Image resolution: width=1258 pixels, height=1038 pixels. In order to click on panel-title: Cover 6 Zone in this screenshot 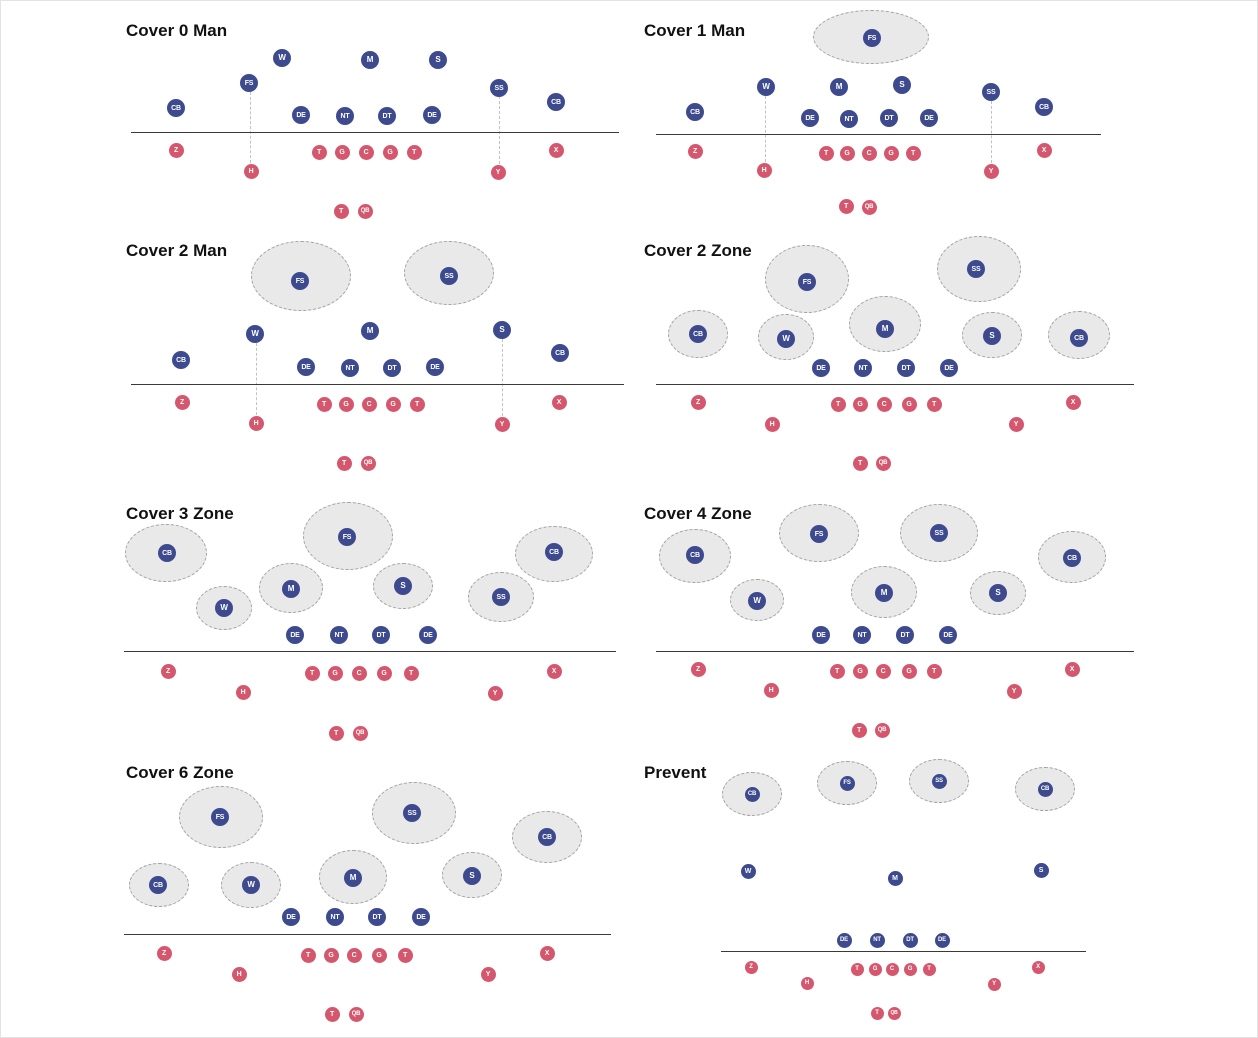, I will do `click(180, 772)`.